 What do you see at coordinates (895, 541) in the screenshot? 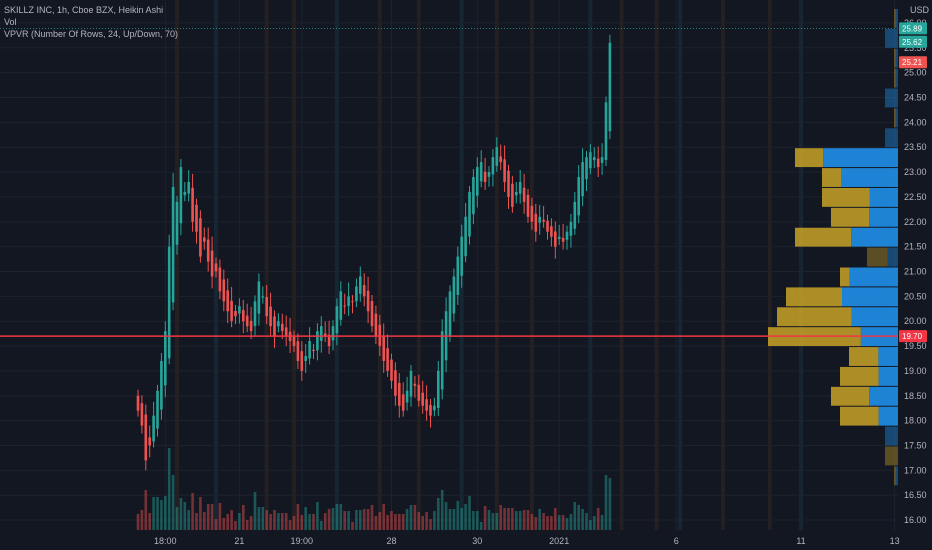
I see `x-tick-label: 13` at bounding box center [895, 541].